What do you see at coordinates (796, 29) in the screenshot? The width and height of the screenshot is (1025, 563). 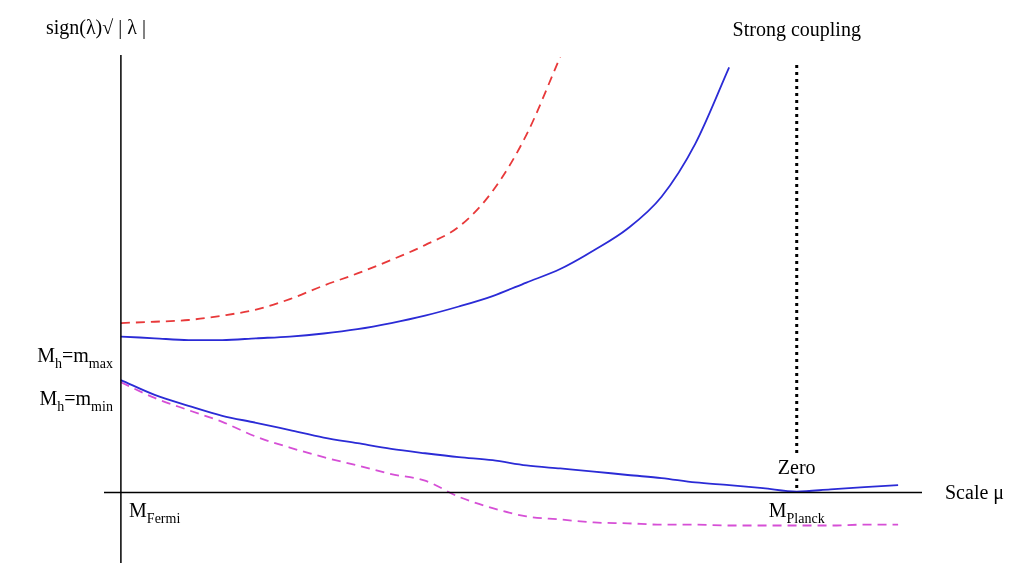 I see `ref-line-label: Strong coupling` at bounding box center [796, 29].